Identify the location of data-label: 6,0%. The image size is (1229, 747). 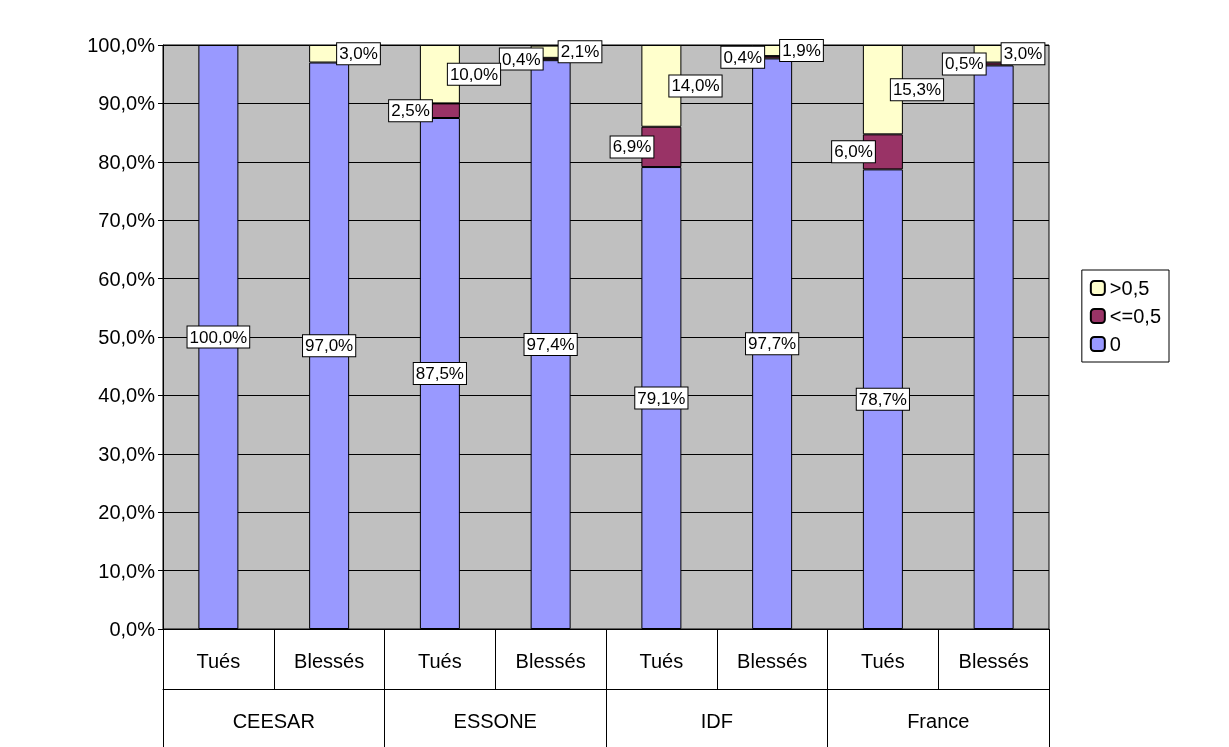
(853, 152).